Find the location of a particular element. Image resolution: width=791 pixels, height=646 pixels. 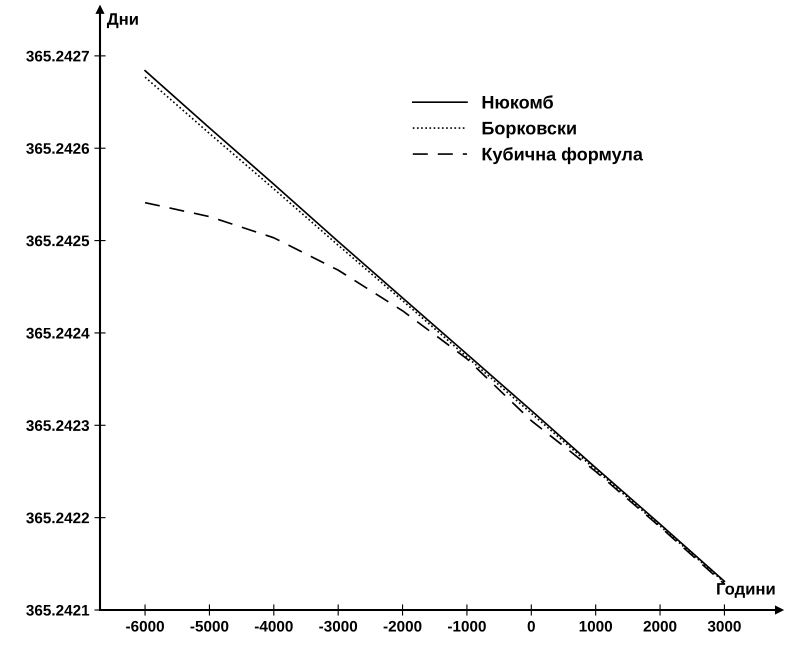

x-tick-label: 2000 is located at coordinates (660, 626).